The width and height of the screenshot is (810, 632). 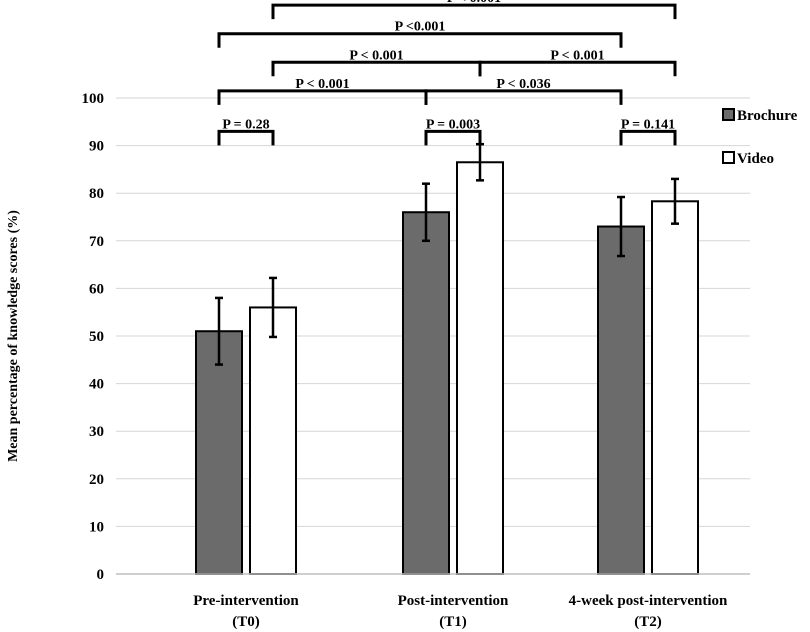 I want to click on category-label-line2: (T0), so click(x=246, y=622).